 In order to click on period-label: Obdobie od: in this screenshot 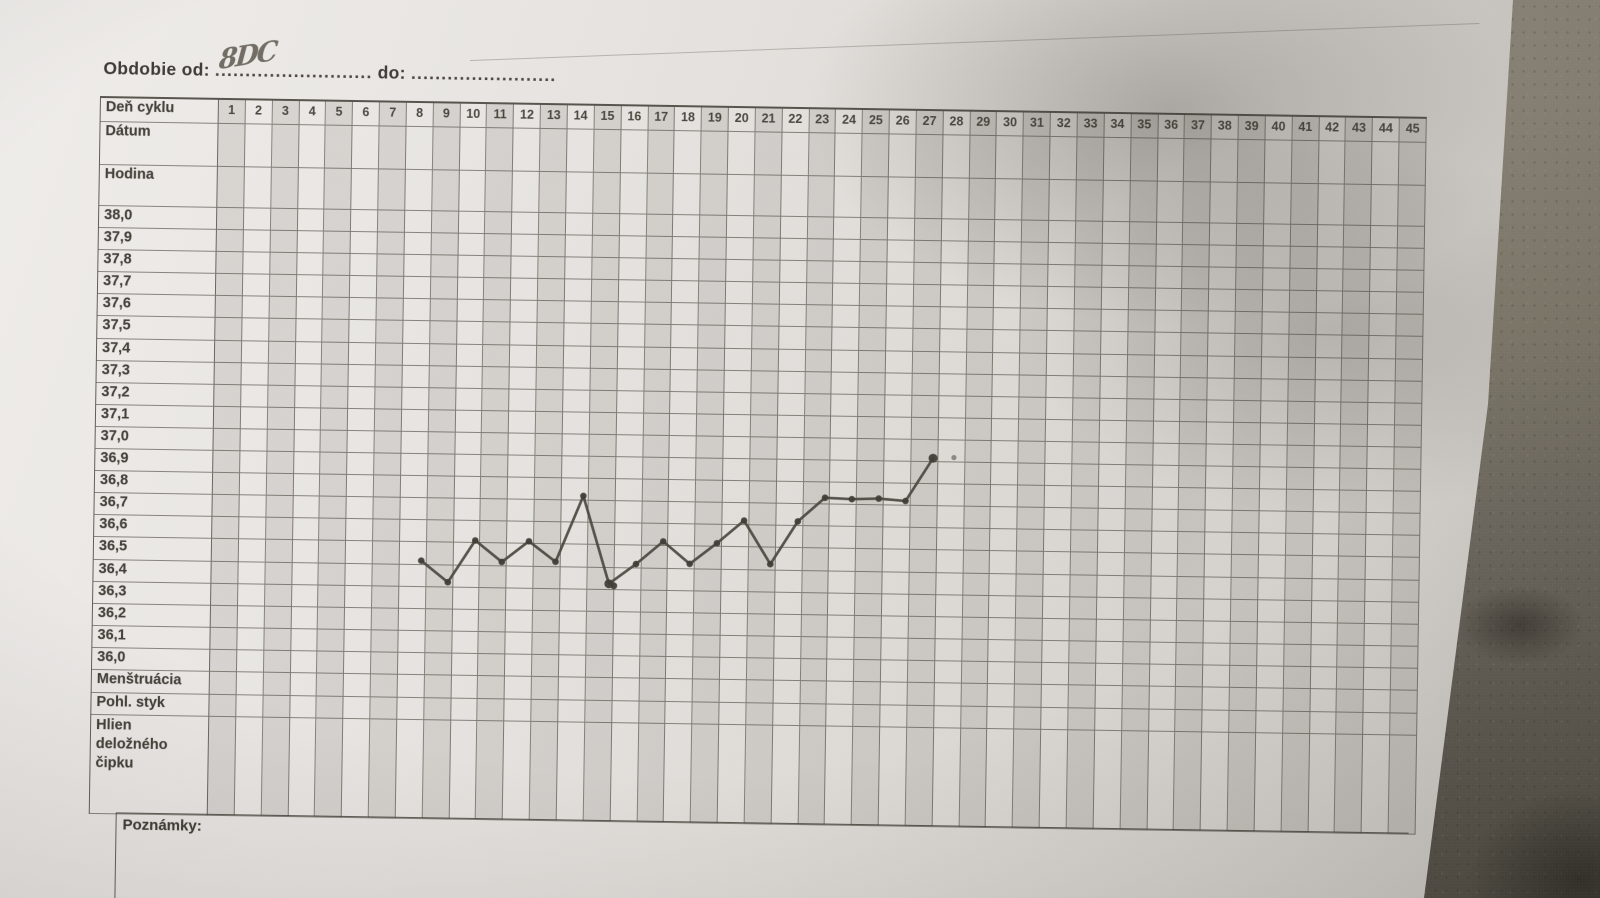, I will do `click(156, 69)`.